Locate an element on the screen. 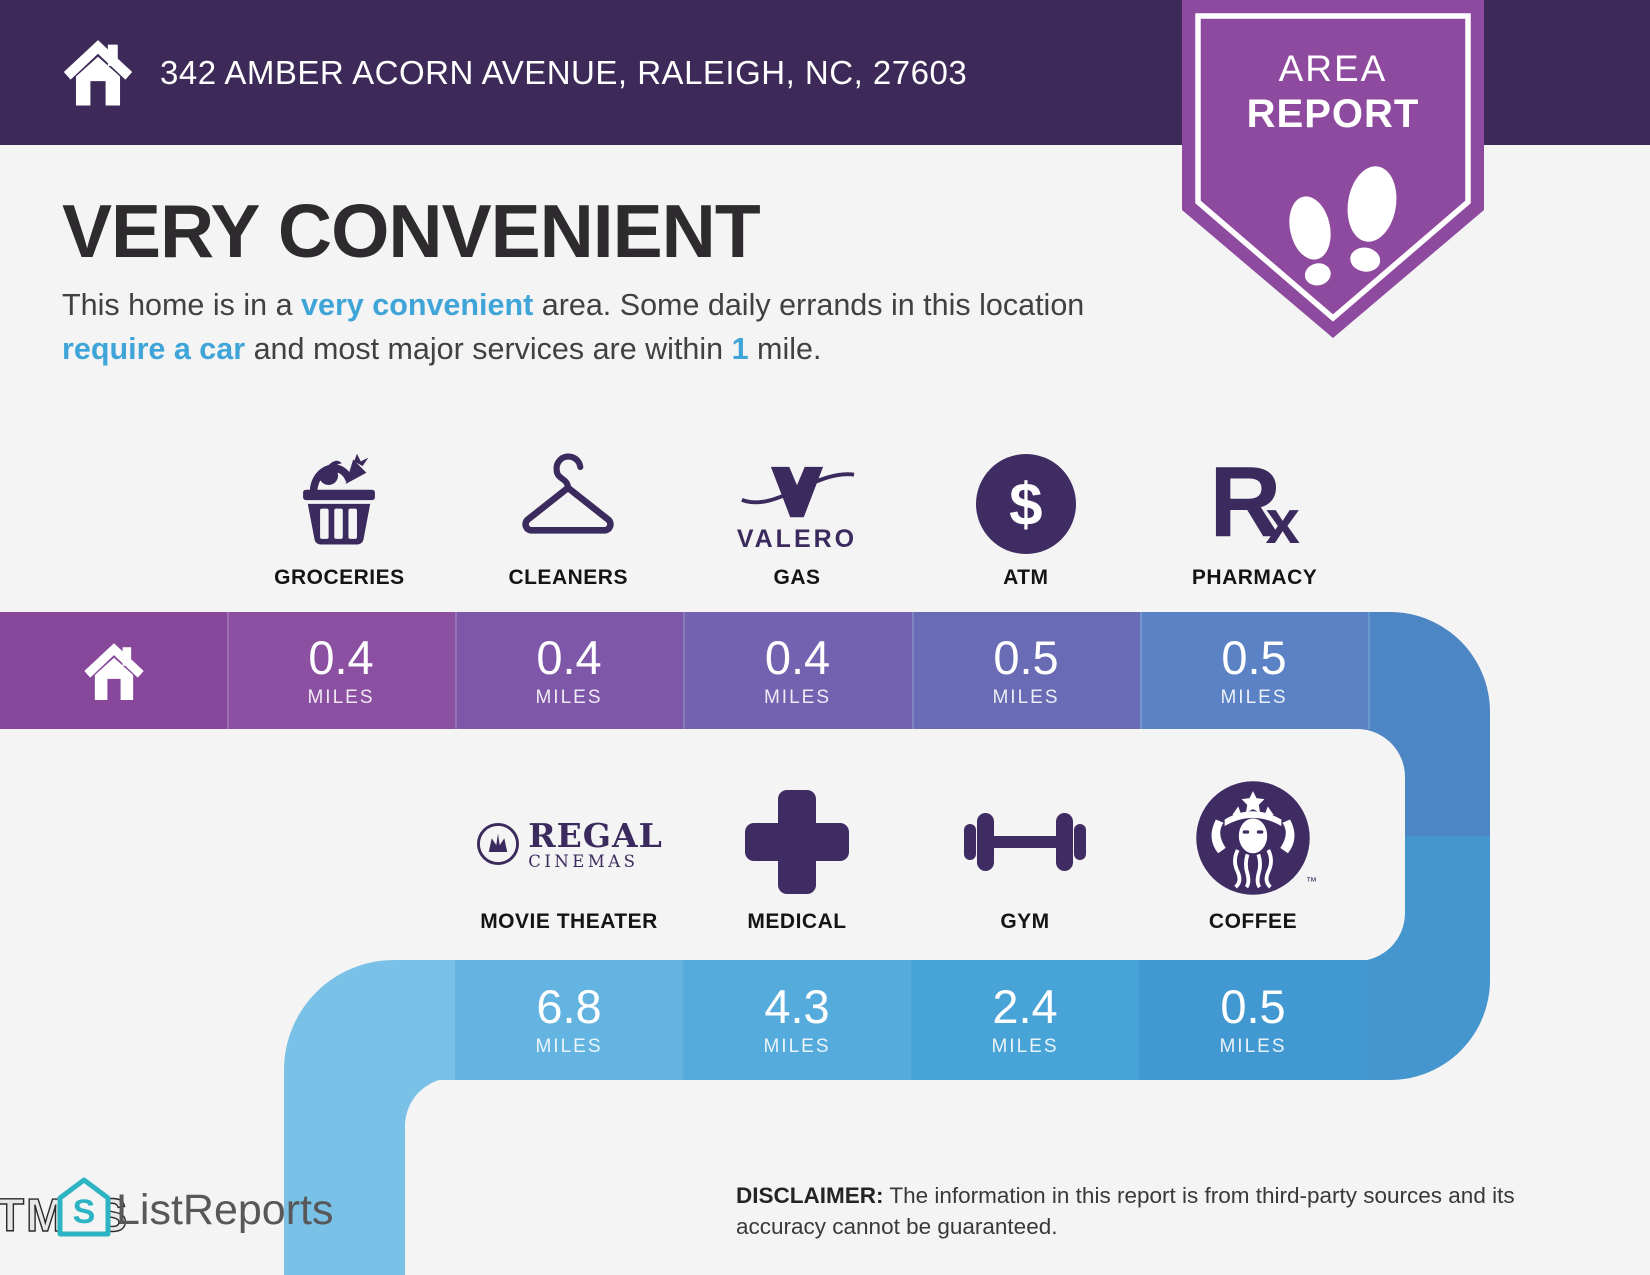 This screenshot has height=1275, width=1650. footprints-icon is located at coordinates (1343, 226).